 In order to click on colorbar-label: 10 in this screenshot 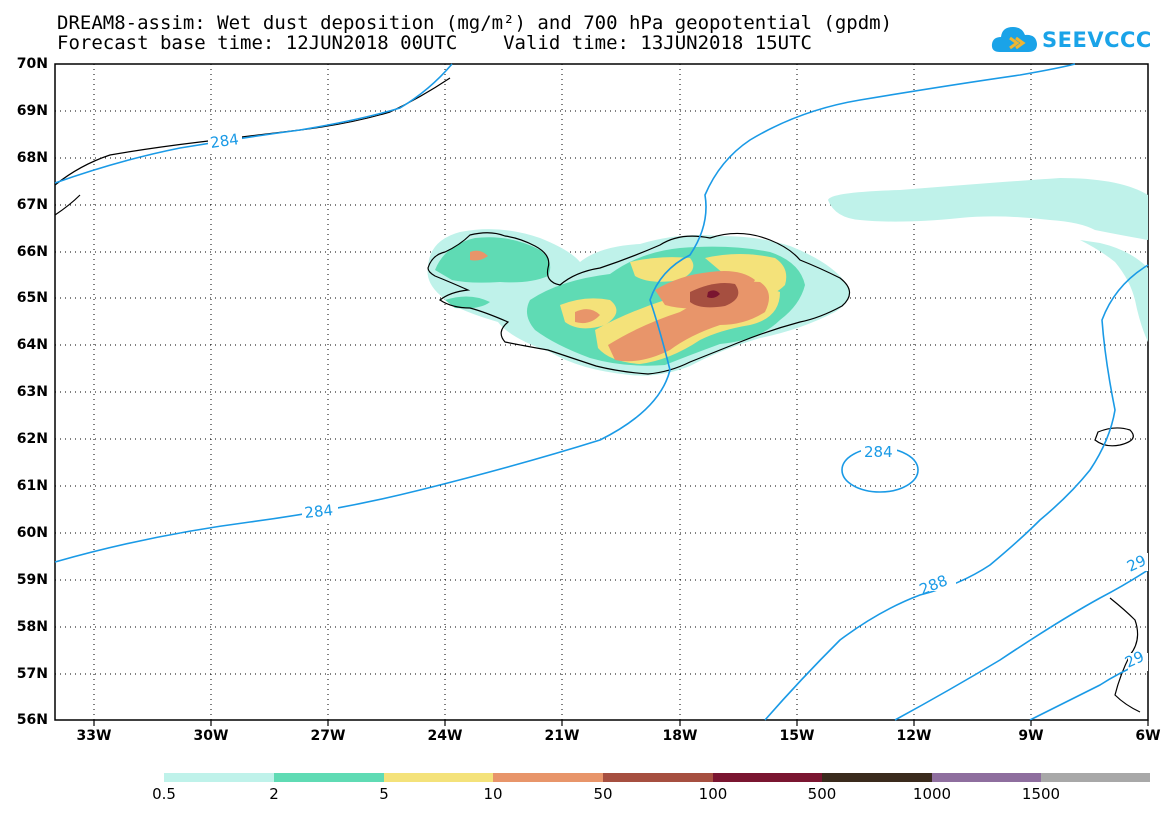, I will do `click(493, 794)`.